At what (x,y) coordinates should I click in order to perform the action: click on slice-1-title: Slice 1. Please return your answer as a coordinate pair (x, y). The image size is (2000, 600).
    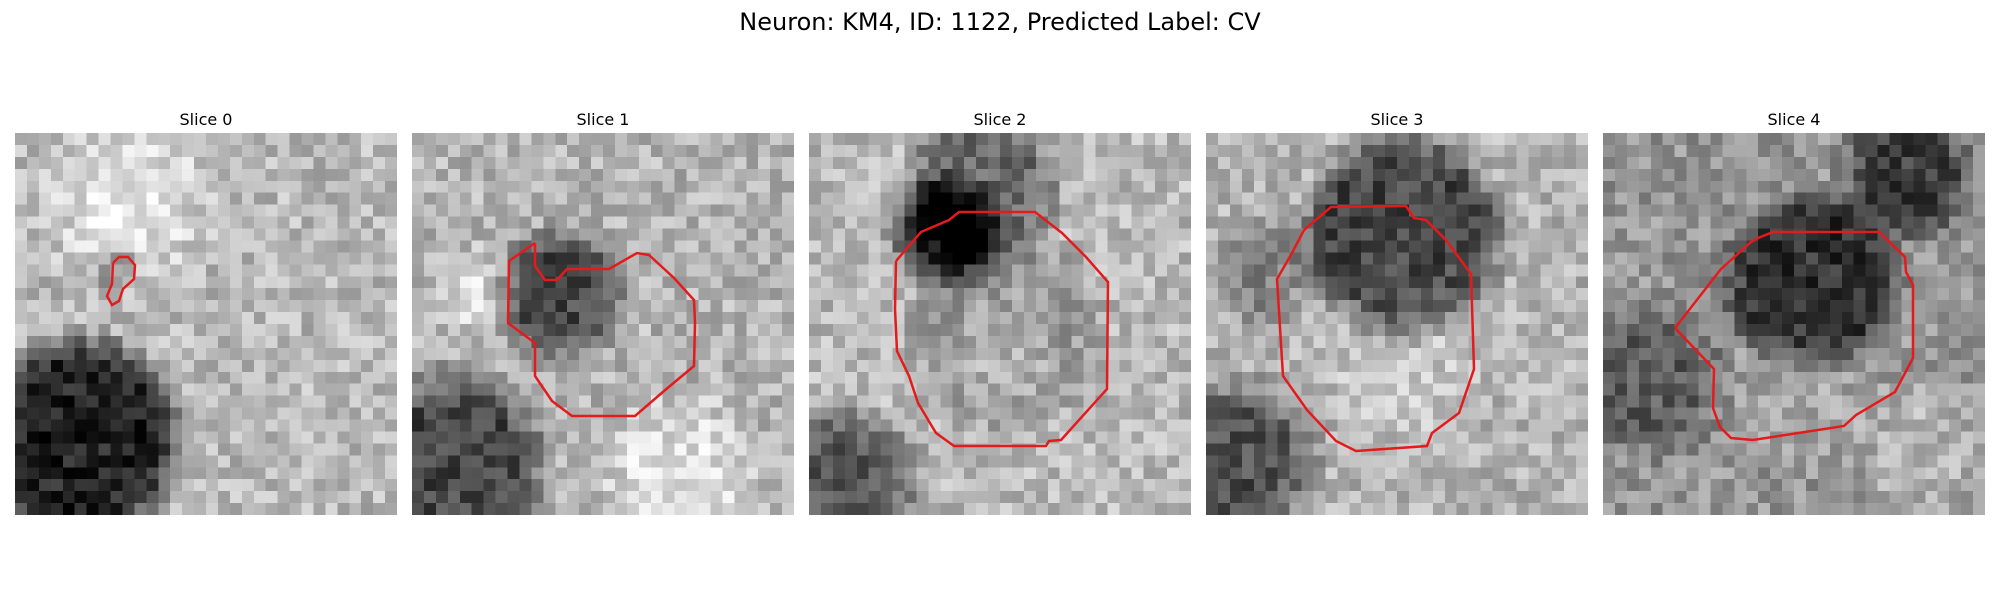
    Looking at the image, I should click on (603, 119).